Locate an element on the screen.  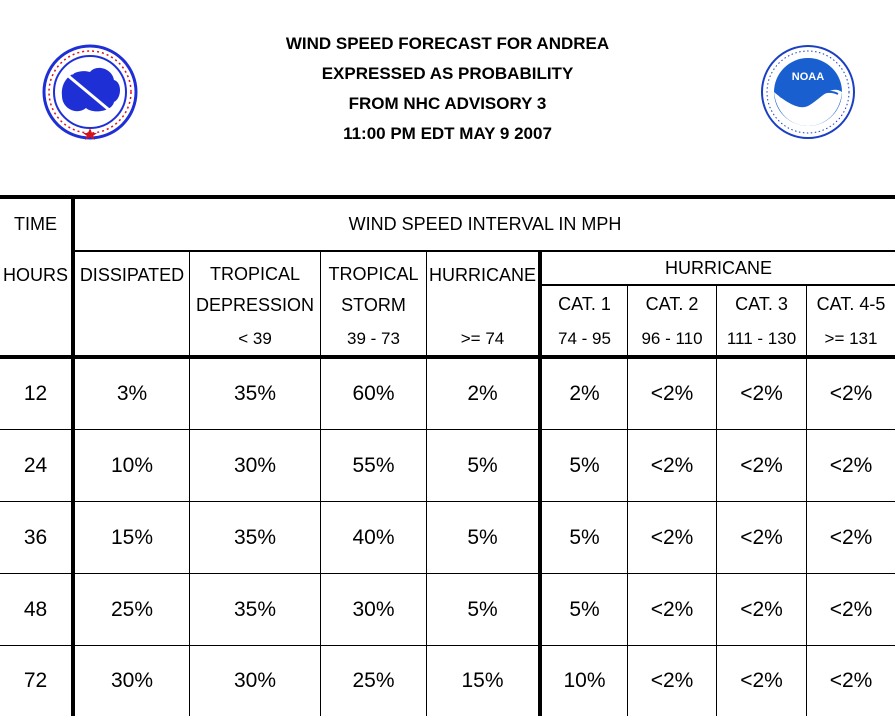
noaa-logo-text: NOAA is located at coordinates (808, 77).